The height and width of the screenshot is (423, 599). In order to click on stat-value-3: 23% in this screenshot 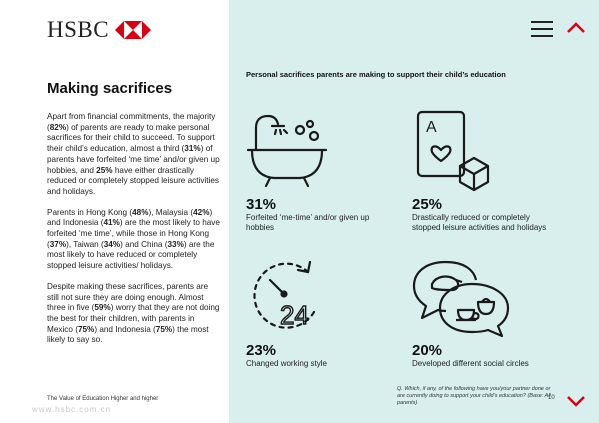, I will do `click(261, 350)`.